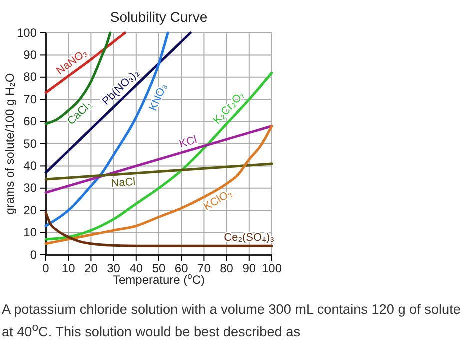 The width and height of the screenshot is (474, 342). I want to click on y-tick-label: 100, so click(27, 33).